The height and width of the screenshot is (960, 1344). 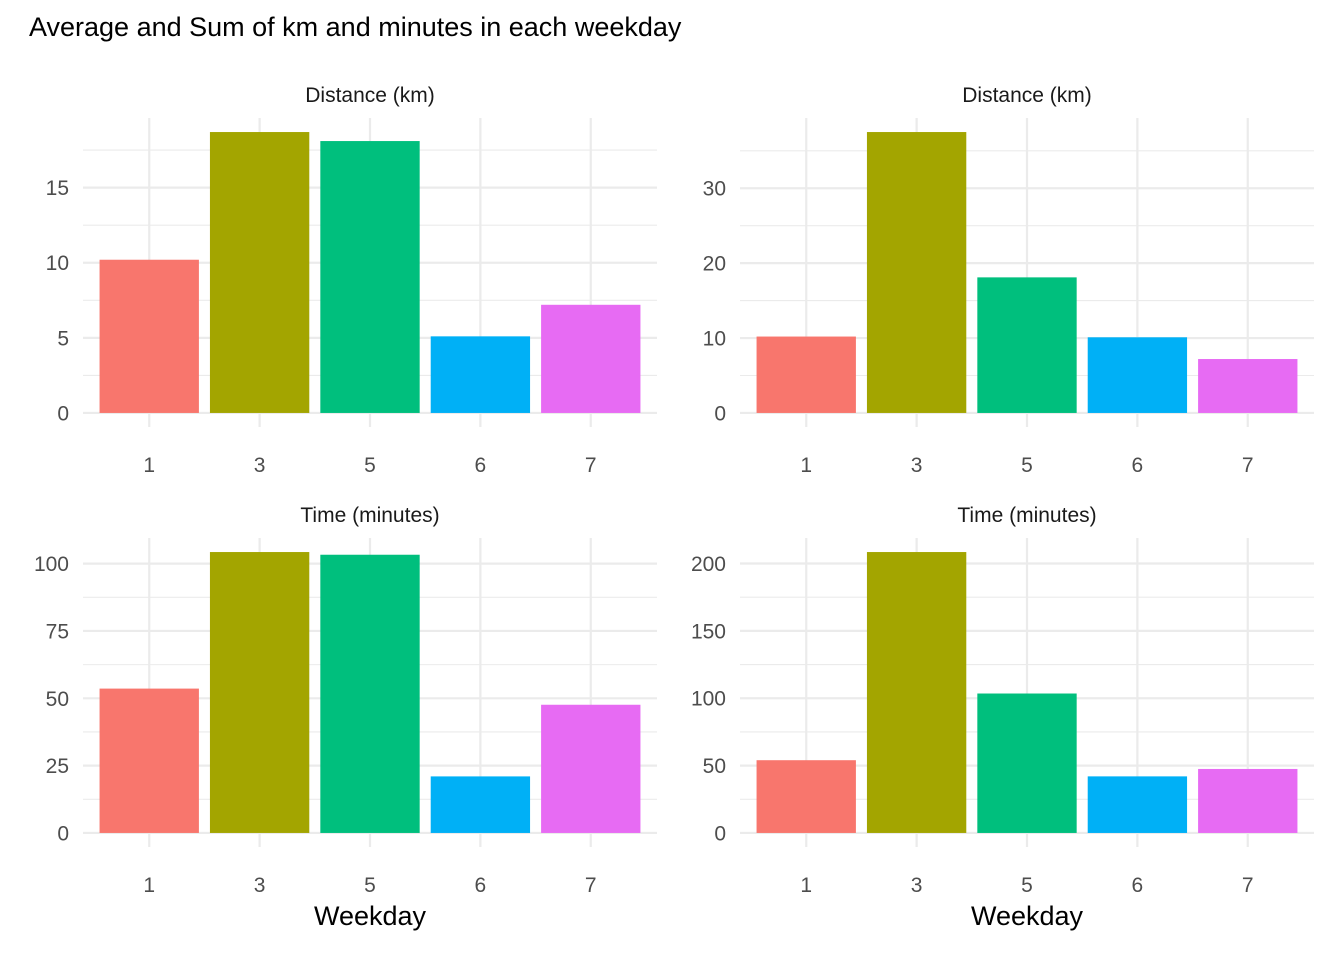 What do you see at coordinates (57, 631) in the screenshot?
I see `y-tick-label: 75` at bounding box center [57, 631].